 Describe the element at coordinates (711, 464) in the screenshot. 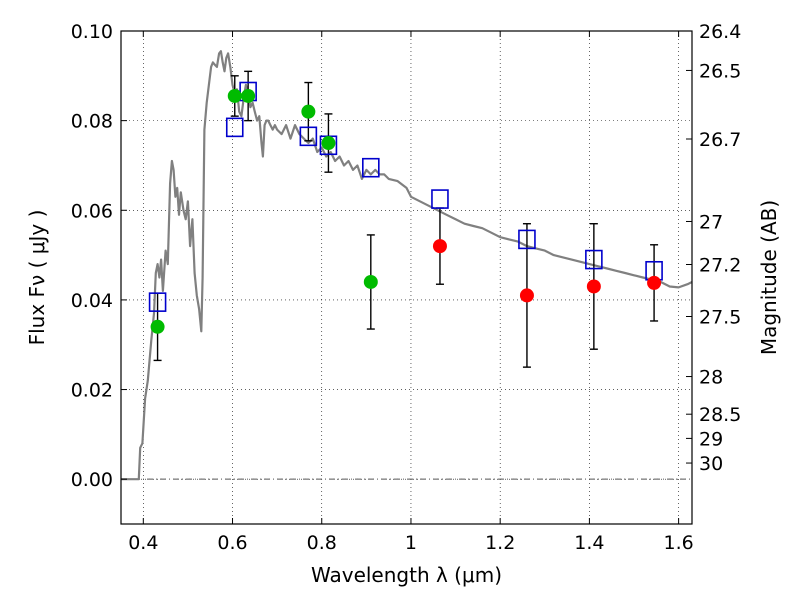

I see `right-tick-label: 30` at that location.